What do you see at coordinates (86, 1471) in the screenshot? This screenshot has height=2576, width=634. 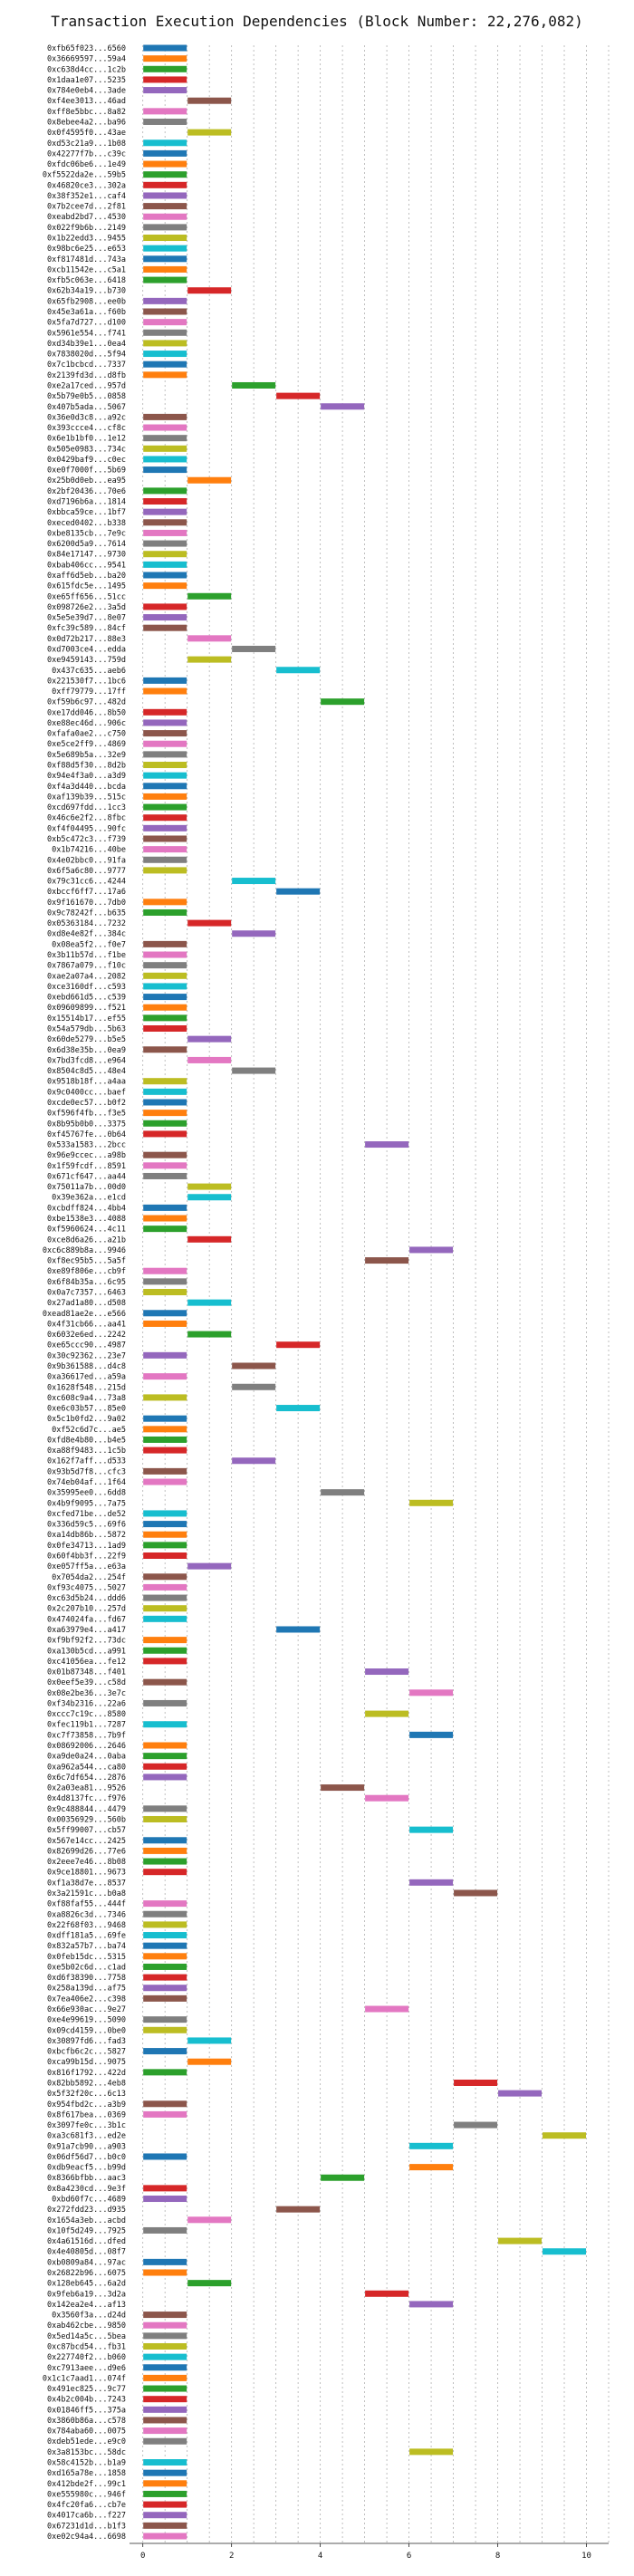 I see `tx-label: 0x93b5d7f8...cfc3` at bounding box center [86, 1471].